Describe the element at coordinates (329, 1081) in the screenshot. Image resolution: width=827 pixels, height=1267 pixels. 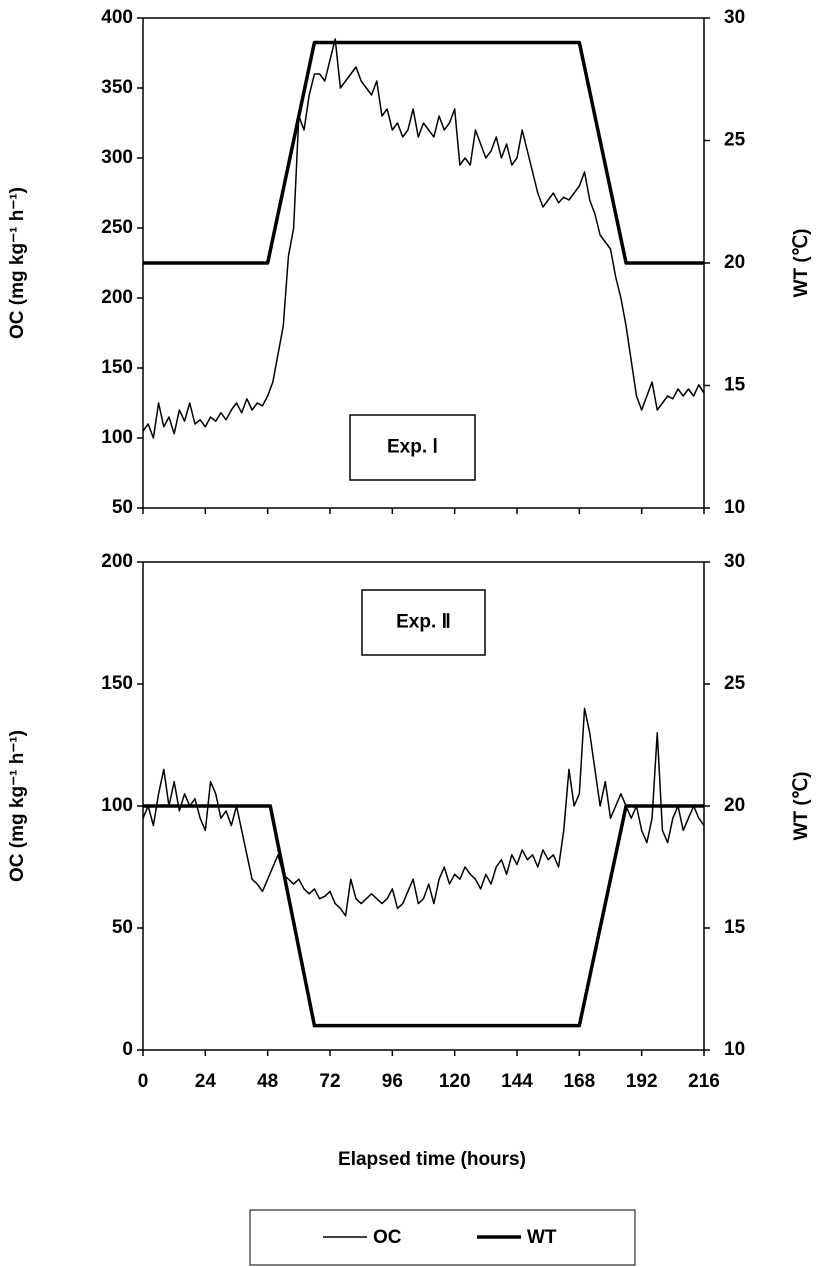
I see `x-tick-label: 72` at that location.